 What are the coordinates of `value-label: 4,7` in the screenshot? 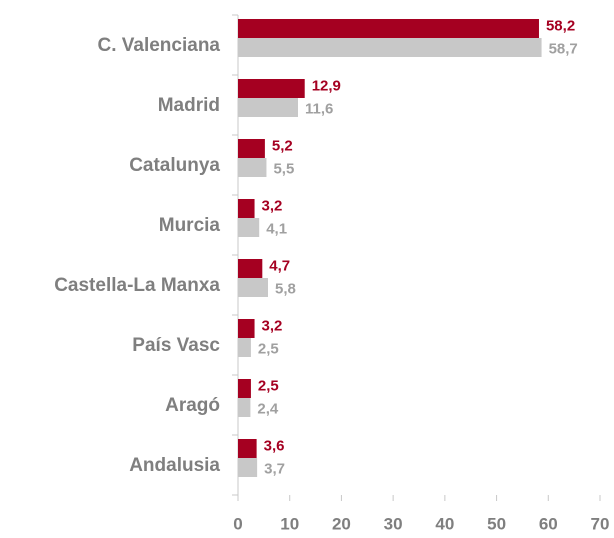 It's located at (279, 265).